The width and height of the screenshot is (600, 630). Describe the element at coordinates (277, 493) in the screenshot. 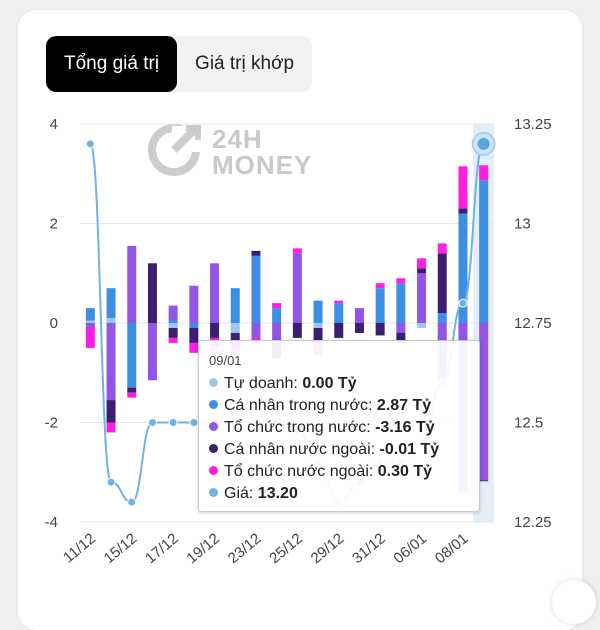

I see `tooltip-value: 13.20` at that location.